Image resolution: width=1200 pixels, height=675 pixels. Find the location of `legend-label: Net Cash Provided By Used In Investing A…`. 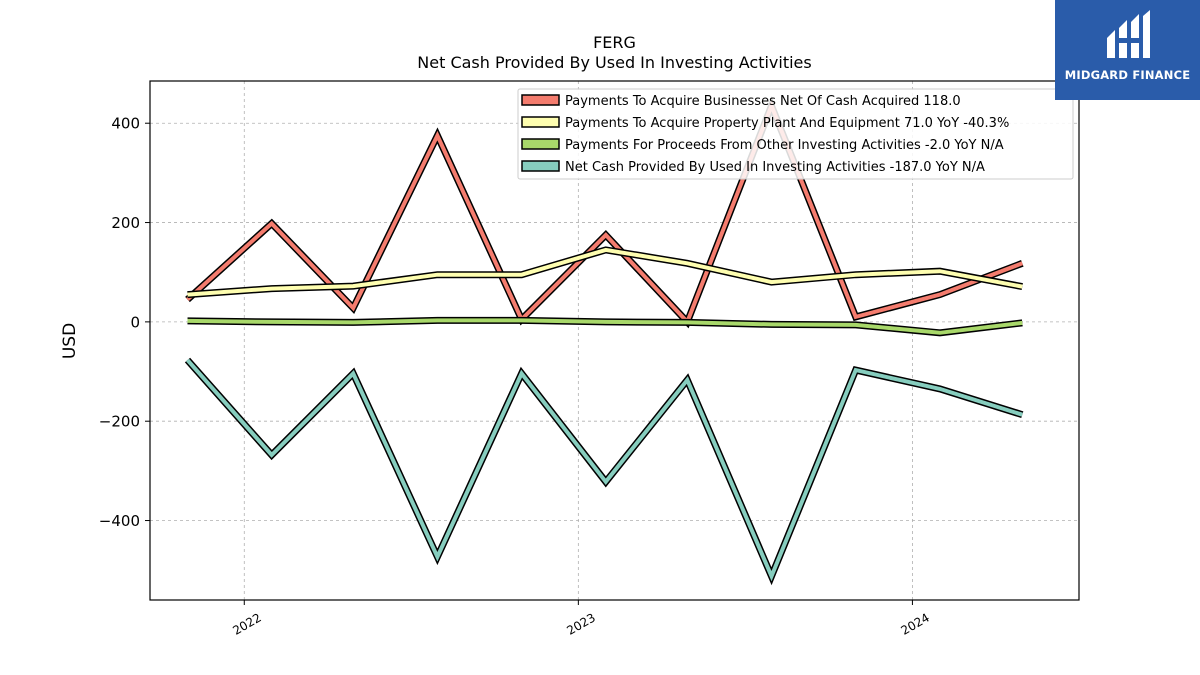

legend-label: Net Cash Provided By Used In Investing A… is located at coordinates (775, 167).